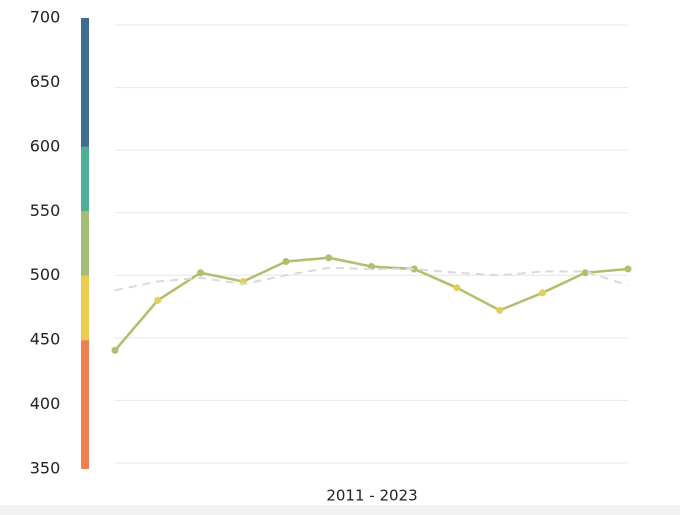 The image size is (680, 515). I want to click on y-tick-label: 450, so click(45, 339).